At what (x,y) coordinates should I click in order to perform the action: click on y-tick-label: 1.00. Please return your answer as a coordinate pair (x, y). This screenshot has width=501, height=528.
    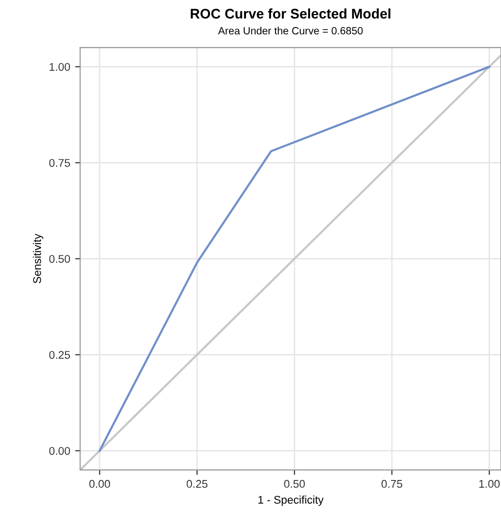
    Looking at the image, I should click on (60, 66).